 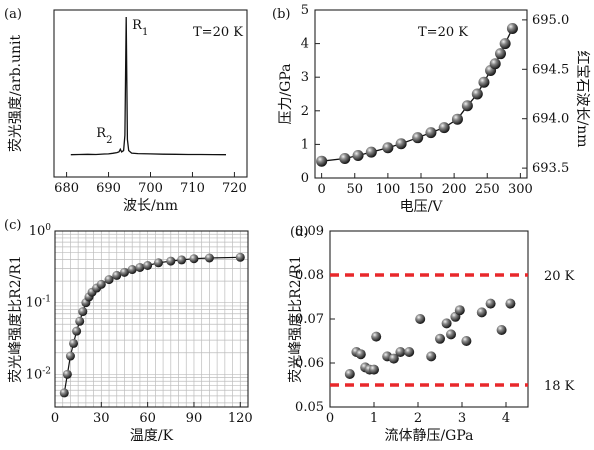 What do you see at coordinates (150, 188) in the screenshot?
I see `x-tick-label: 700` at bounding box center [150, 188].